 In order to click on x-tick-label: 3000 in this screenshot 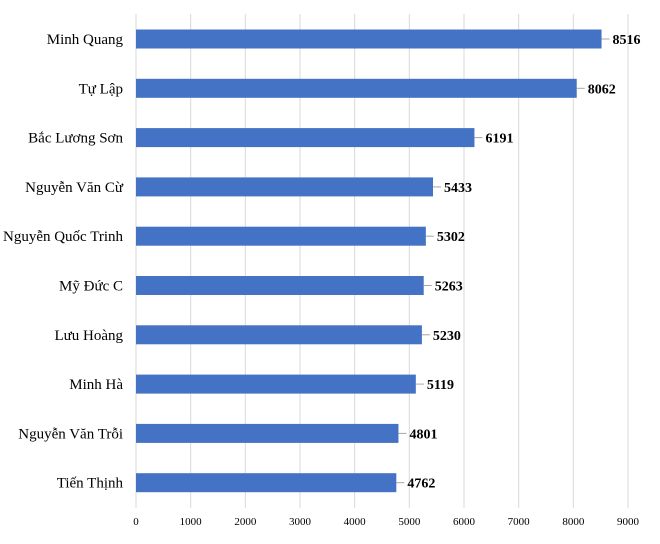, I will do `click(300, 522)`.